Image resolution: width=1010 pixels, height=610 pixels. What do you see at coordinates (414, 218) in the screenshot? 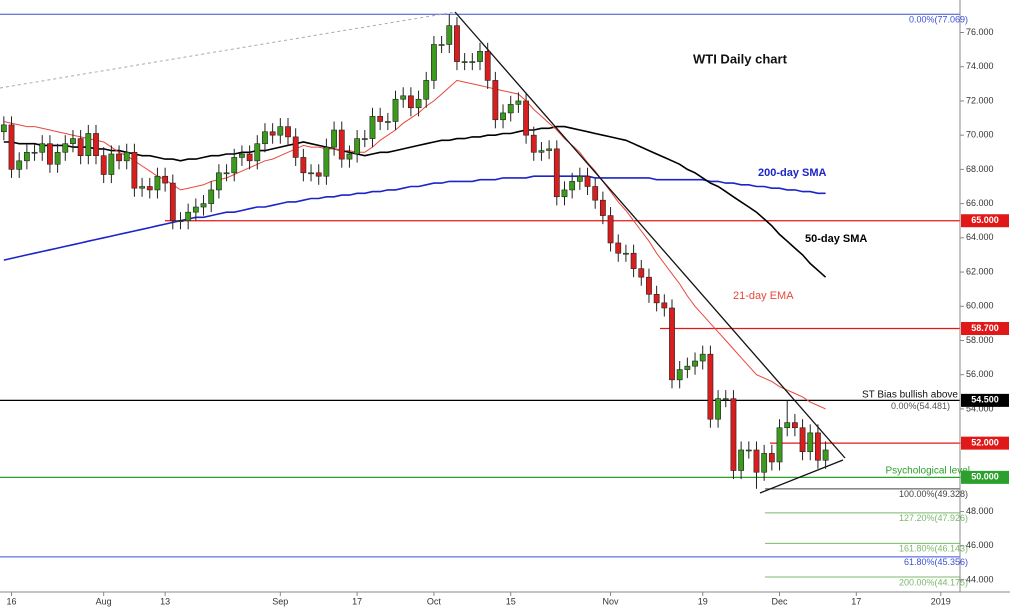
I see `overlay-line` at bounding box center [414, 218].